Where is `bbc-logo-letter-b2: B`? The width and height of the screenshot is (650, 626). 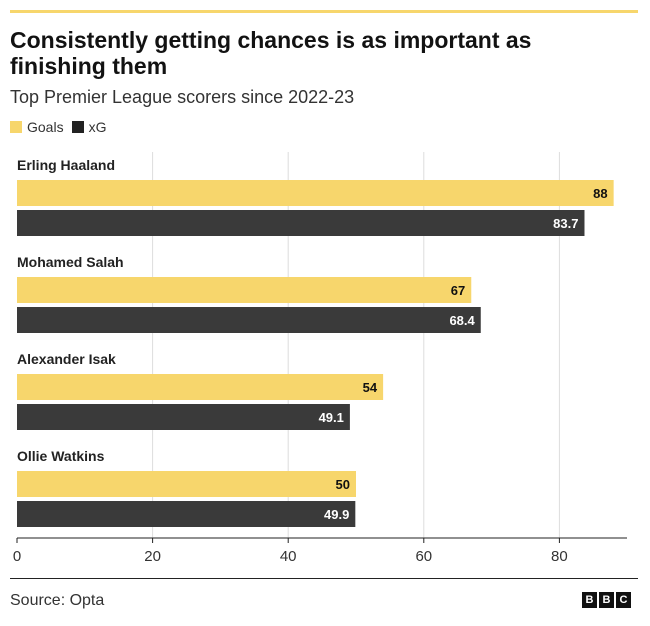 bbc-logo-letter-b2: B is located at coordinates (606, 600).